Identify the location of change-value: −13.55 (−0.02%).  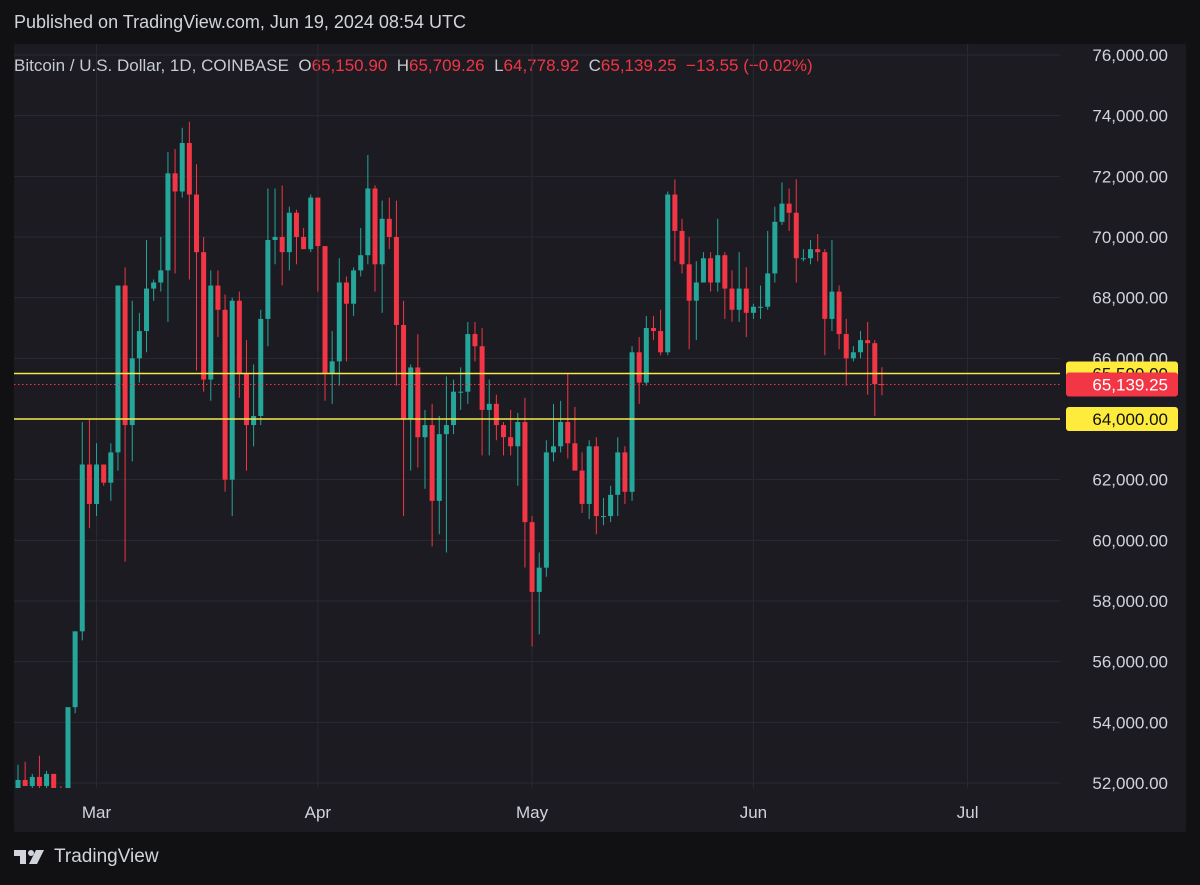
(749, 65).